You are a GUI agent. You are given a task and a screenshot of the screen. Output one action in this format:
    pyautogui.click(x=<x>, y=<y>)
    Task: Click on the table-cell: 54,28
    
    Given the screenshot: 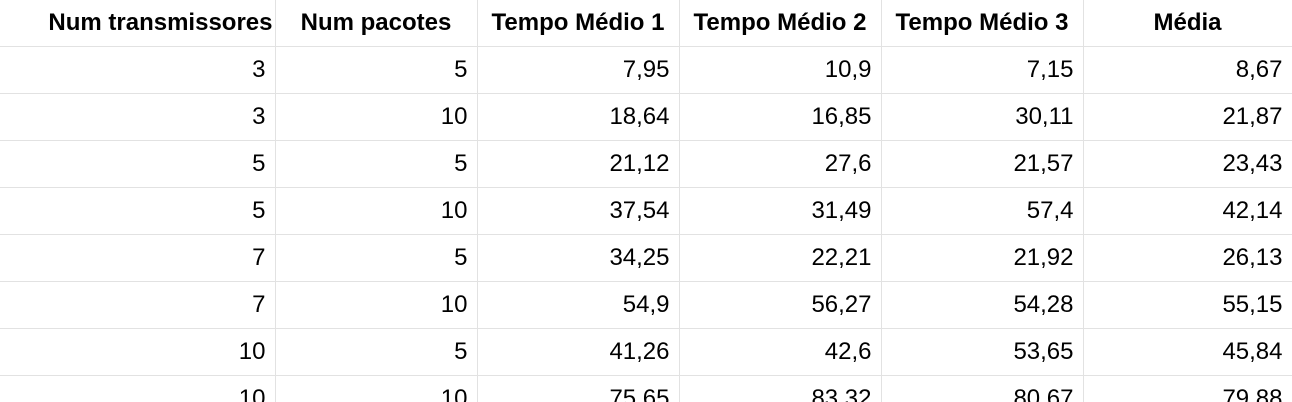 What is the action you would take?
    pyautogui.click(x=982, y=305)
    